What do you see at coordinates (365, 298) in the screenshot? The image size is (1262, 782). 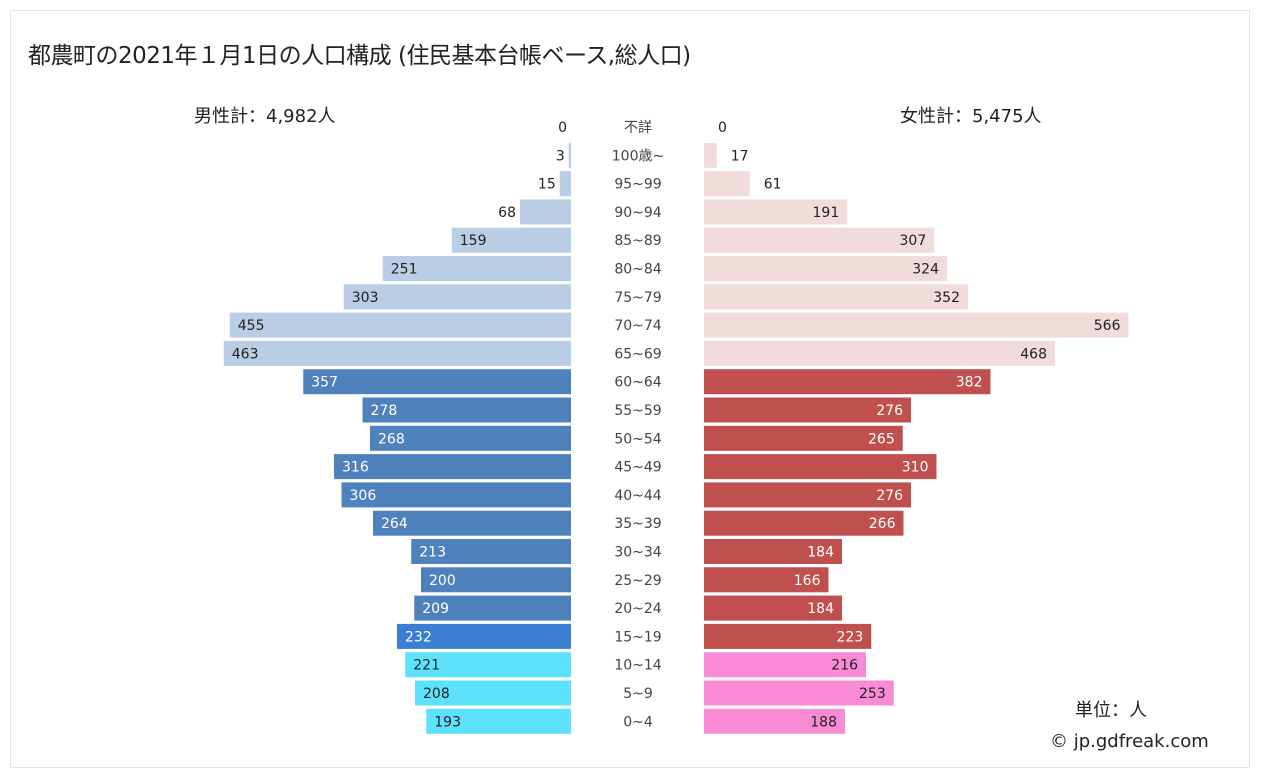 I see `male-value-label: 303` at bounding box center [365, 298].